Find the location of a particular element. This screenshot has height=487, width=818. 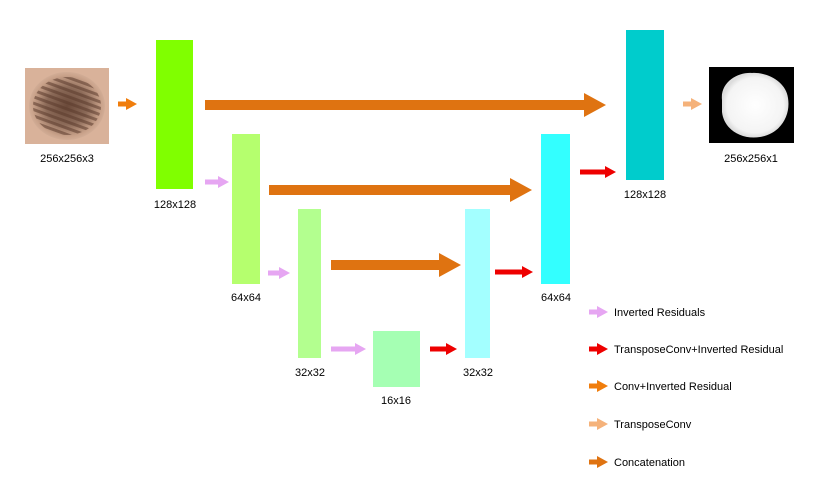

bottleneck-block-16-label: 16x16 is located at coordinates (396, 401).